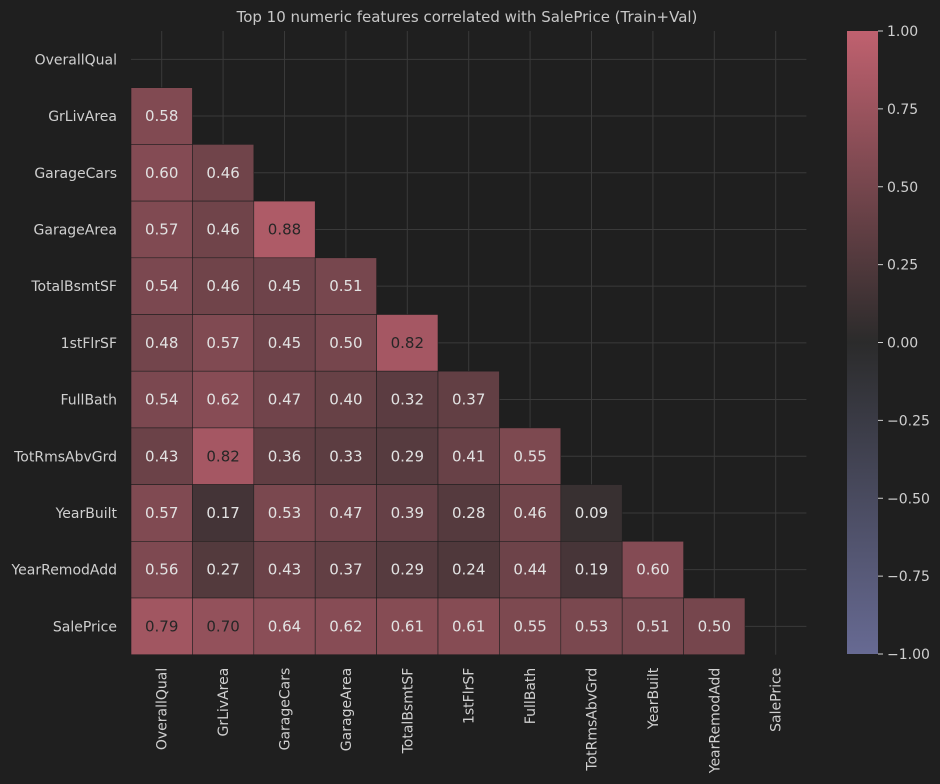 The image size is (940, 784). I want to click on cell-value-label: 0.28, so click(468, 513).